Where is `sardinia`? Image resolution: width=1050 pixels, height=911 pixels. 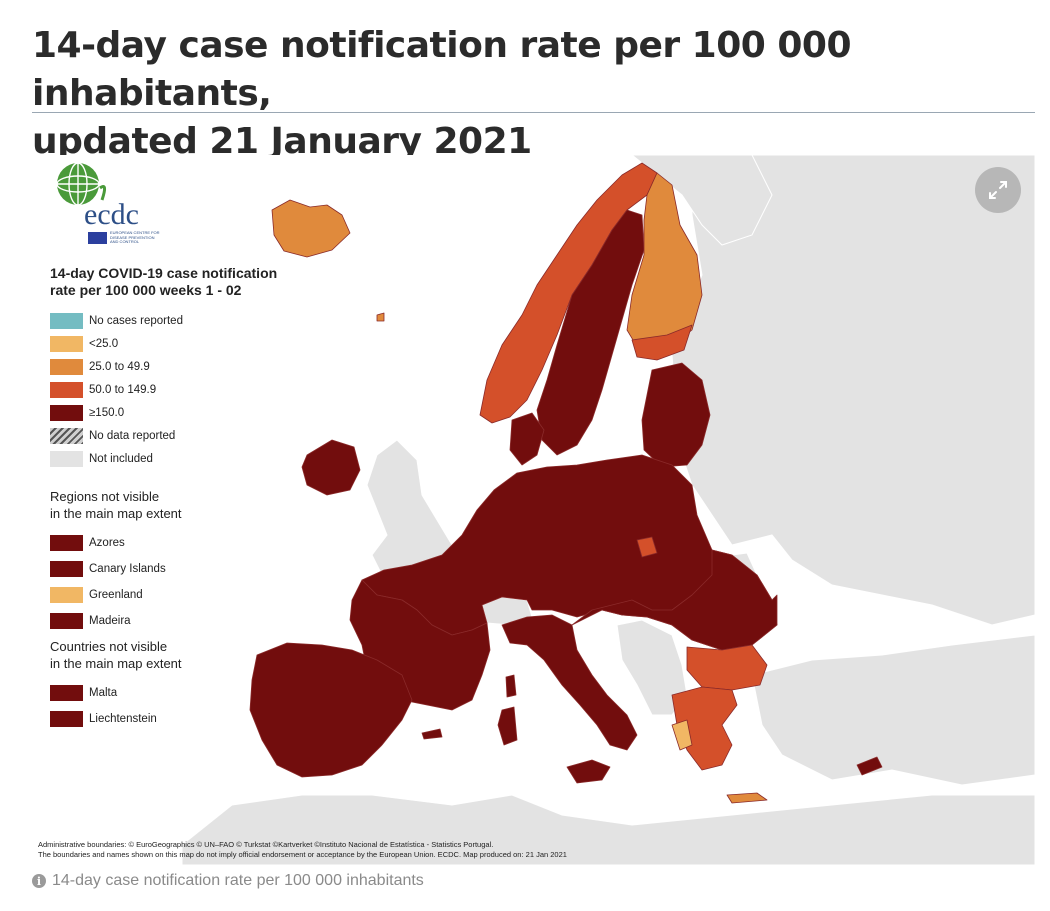
sardinia is located at coordinates (507, 726).